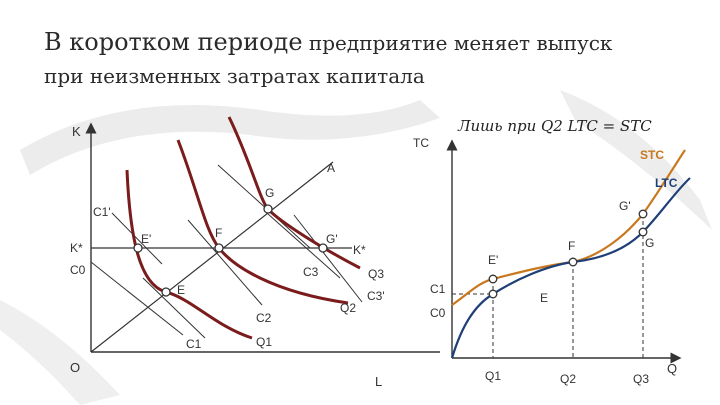 The height and width of the screenshot is (405, 720). I want to click on right-point-g, so click(643, 232).